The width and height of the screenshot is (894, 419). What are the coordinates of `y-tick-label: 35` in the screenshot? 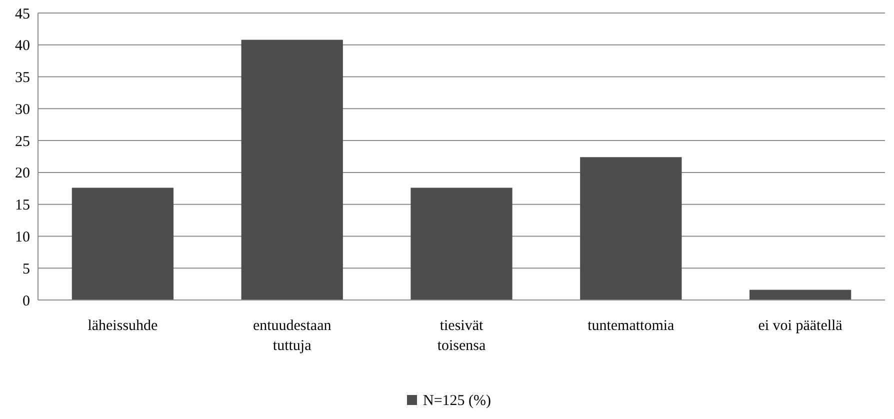 It's located at (22, 78).